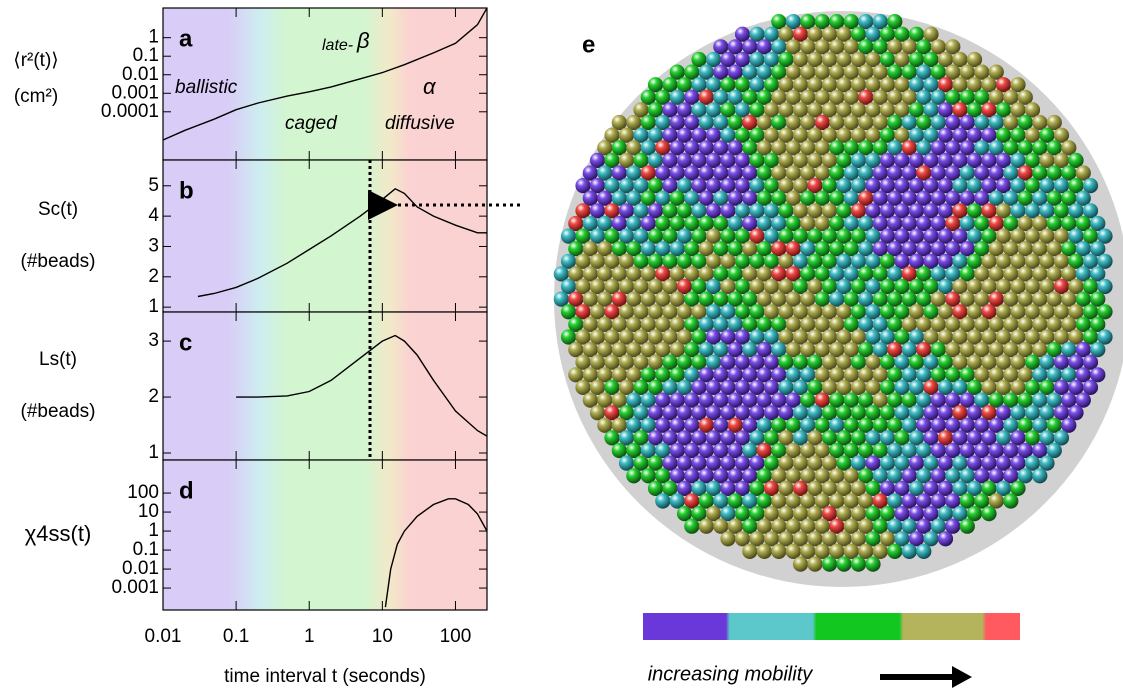 The height and width of the screenshot is (691, 1123). What do you see at coordinates (146, 55) in the screenshot?
I see `y-tick-label: 0.1` at bounding box center [146, 55].